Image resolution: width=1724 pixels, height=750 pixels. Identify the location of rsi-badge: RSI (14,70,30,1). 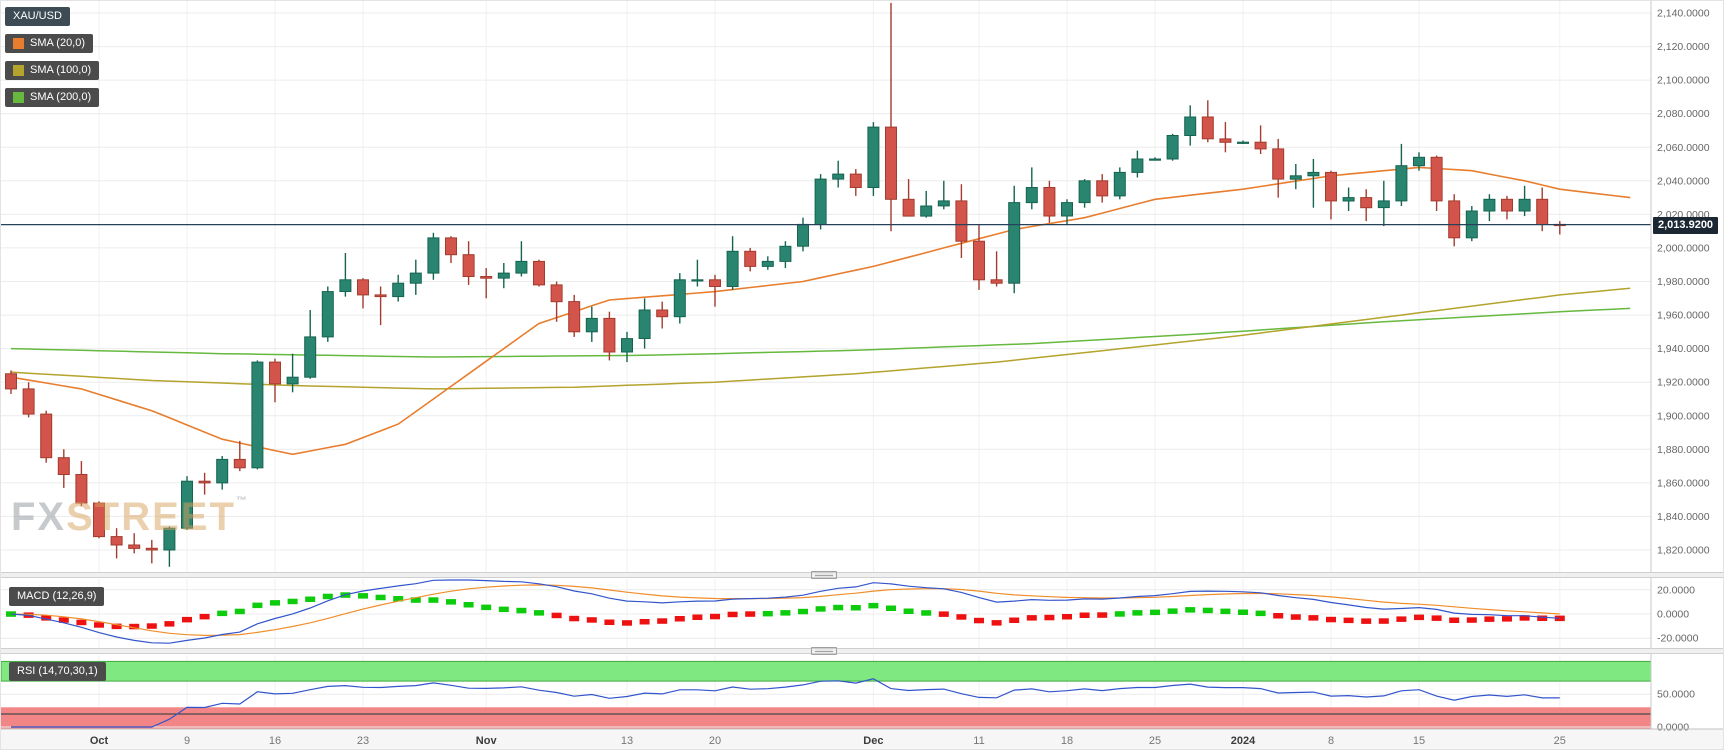
(57, 671).